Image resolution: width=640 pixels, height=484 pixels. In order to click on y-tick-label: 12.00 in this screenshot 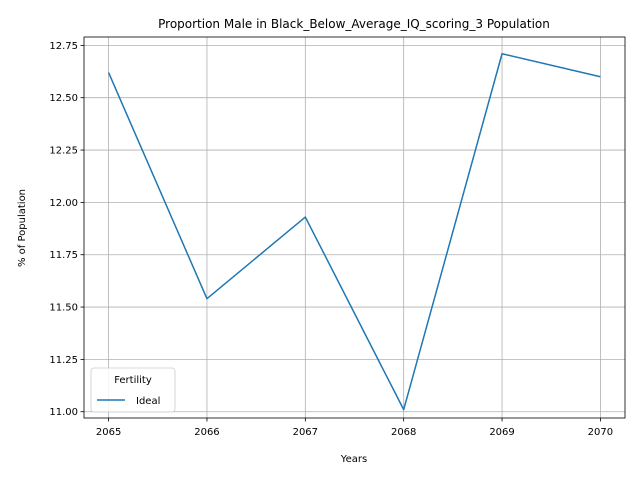, I will do `click(63, 203)`.